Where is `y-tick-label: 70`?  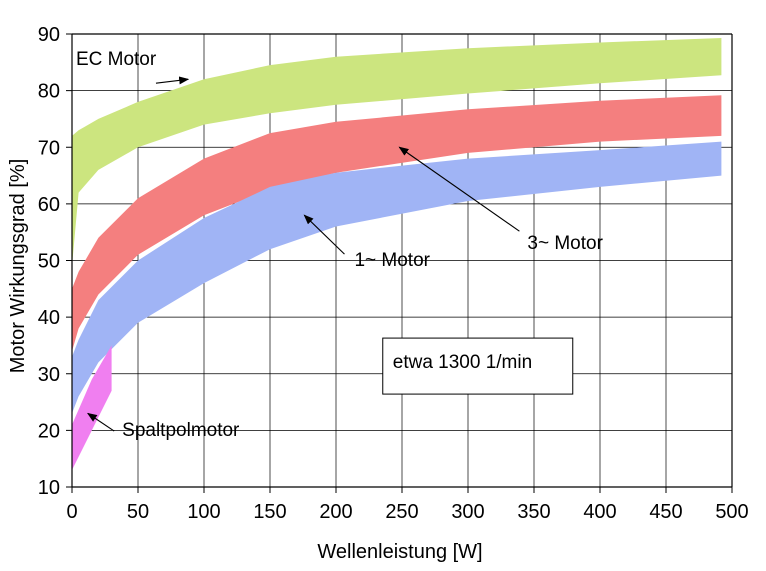 y-tick-label: 70 is located at coordinates (49, 148).